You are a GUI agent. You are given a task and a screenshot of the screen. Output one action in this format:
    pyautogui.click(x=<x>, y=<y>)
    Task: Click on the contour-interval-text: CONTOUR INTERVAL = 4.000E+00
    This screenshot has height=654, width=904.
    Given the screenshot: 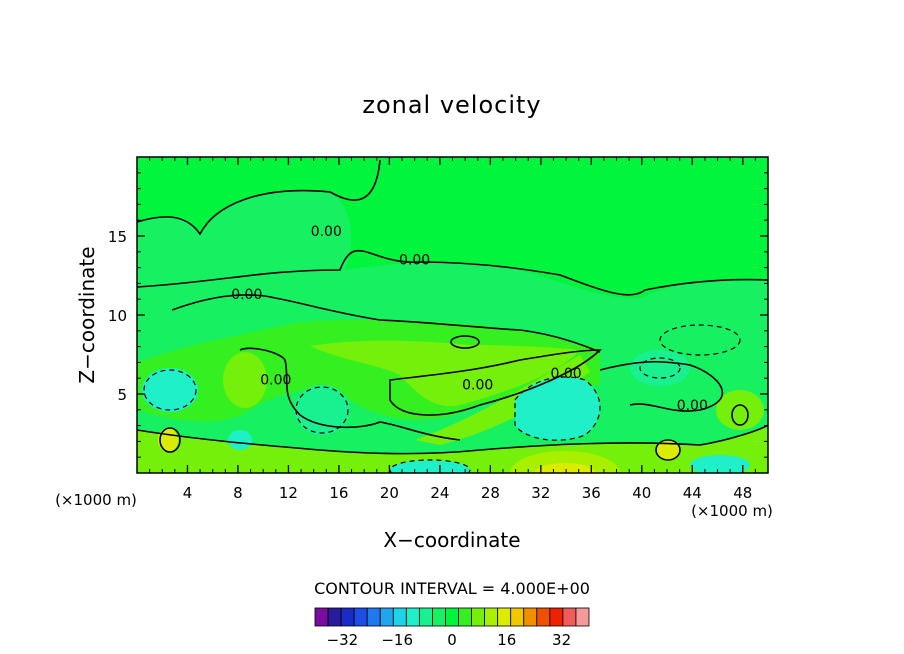 What is the action you would take?
    pyautogui.click(x=452, y=588)
    